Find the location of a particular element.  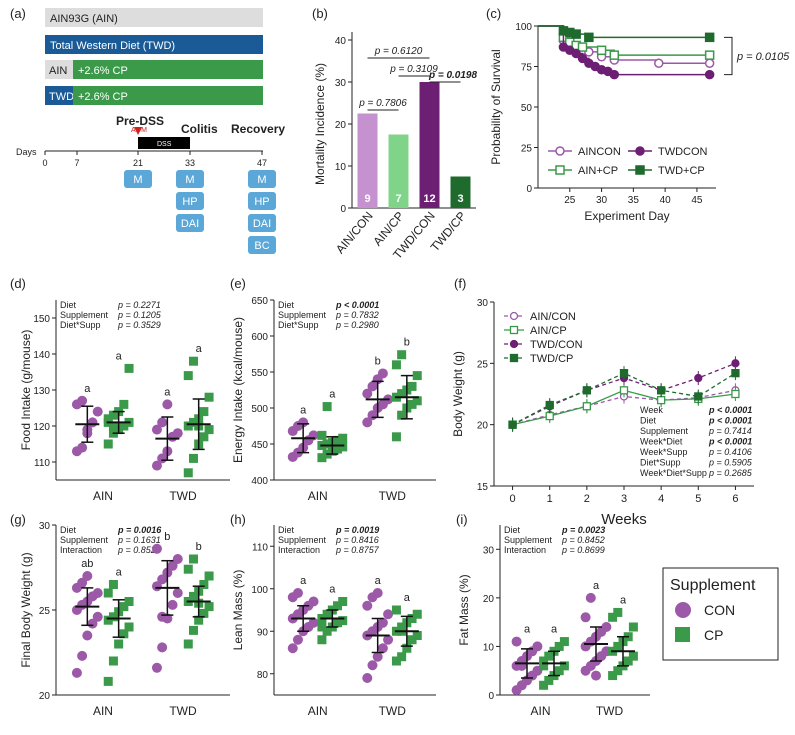

dot-stat-name: Supplement is located at coordinates (84, 540).